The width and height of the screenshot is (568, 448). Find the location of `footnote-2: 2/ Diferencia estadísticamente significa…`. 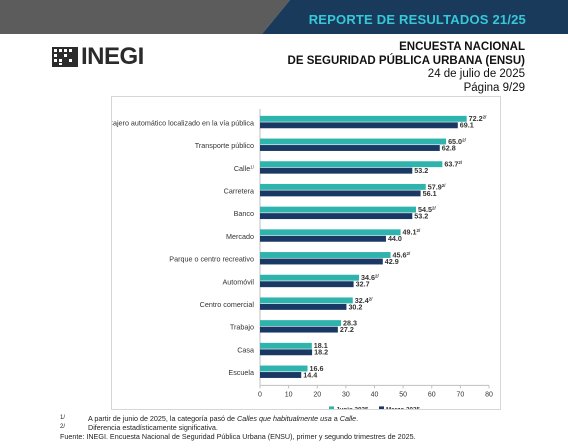

footnote-2: 2/ Diferencia estadísticamente significa… is located at coordinates (238, 427).